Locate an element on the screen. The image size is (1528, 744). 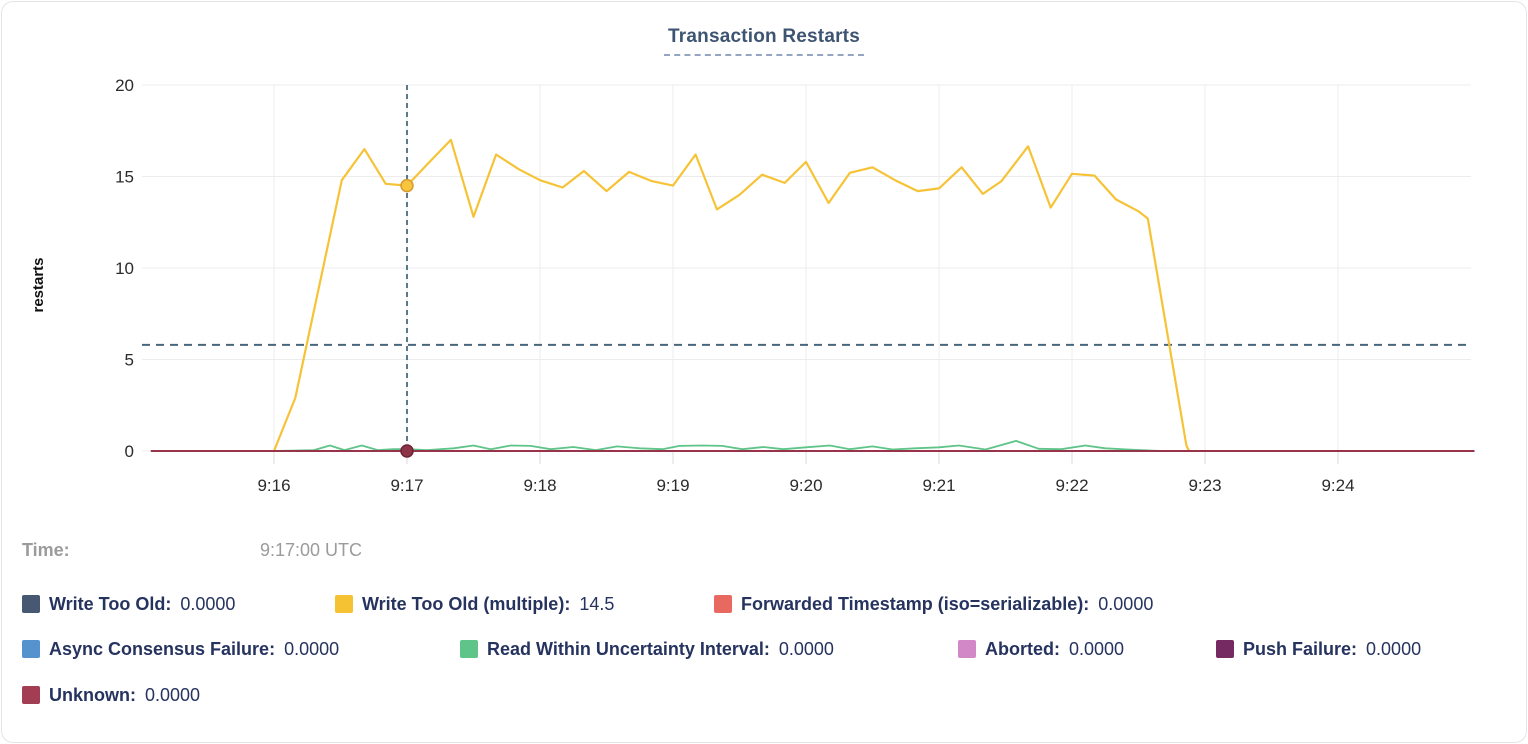
legend-item-write-too-old: Write Too Old: 0.0000 is located at coordinates (128, 604).